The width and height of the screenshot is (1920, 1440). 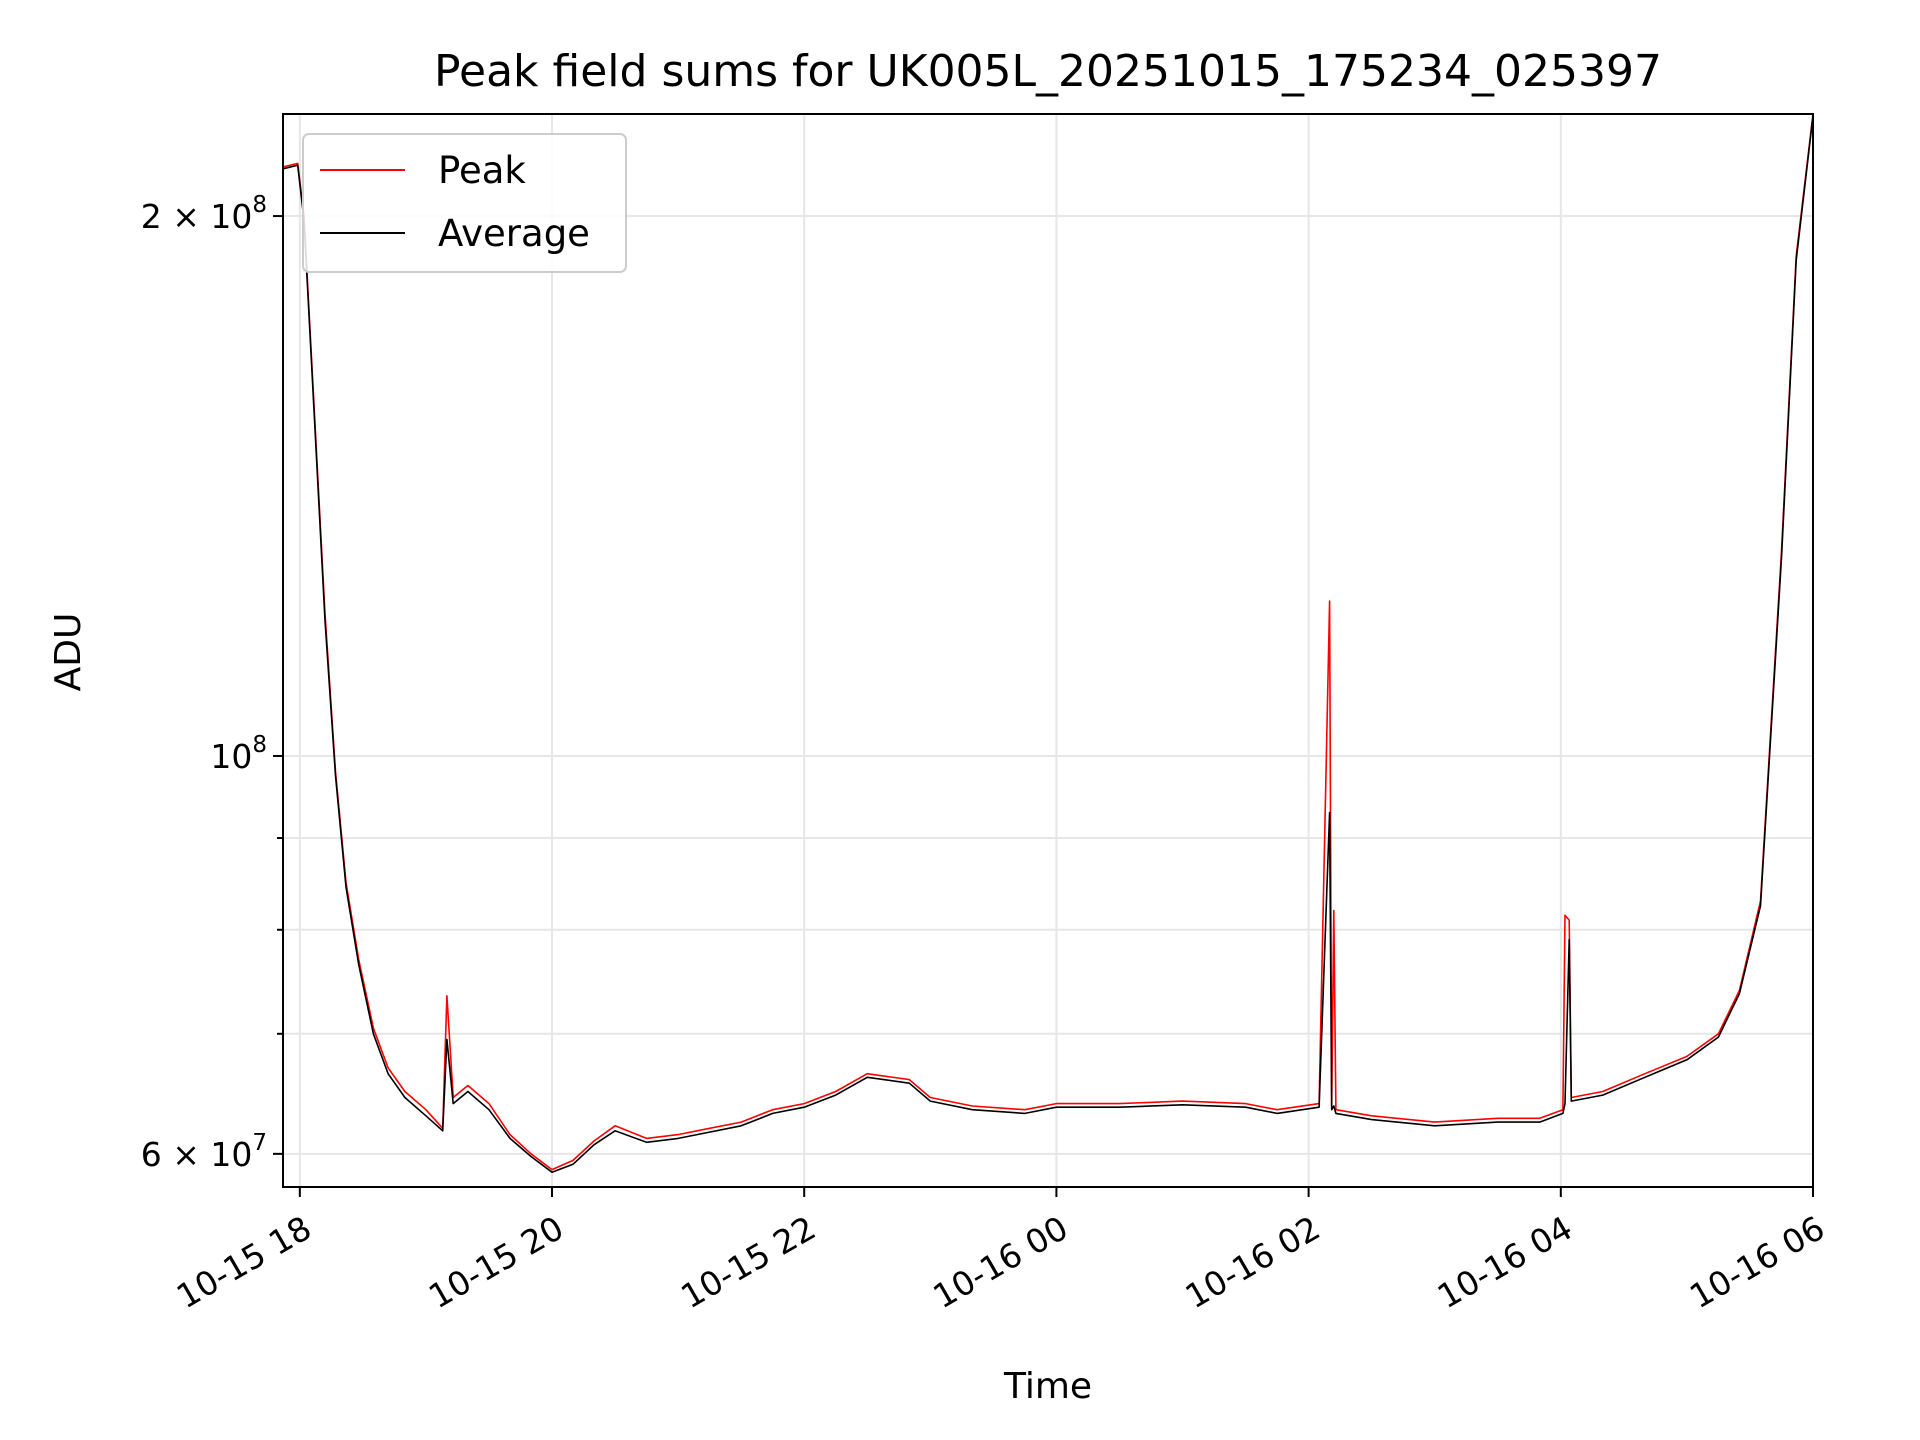 I want to click on y-tick-base: 6 × 10, so click(x=197, y=1154).